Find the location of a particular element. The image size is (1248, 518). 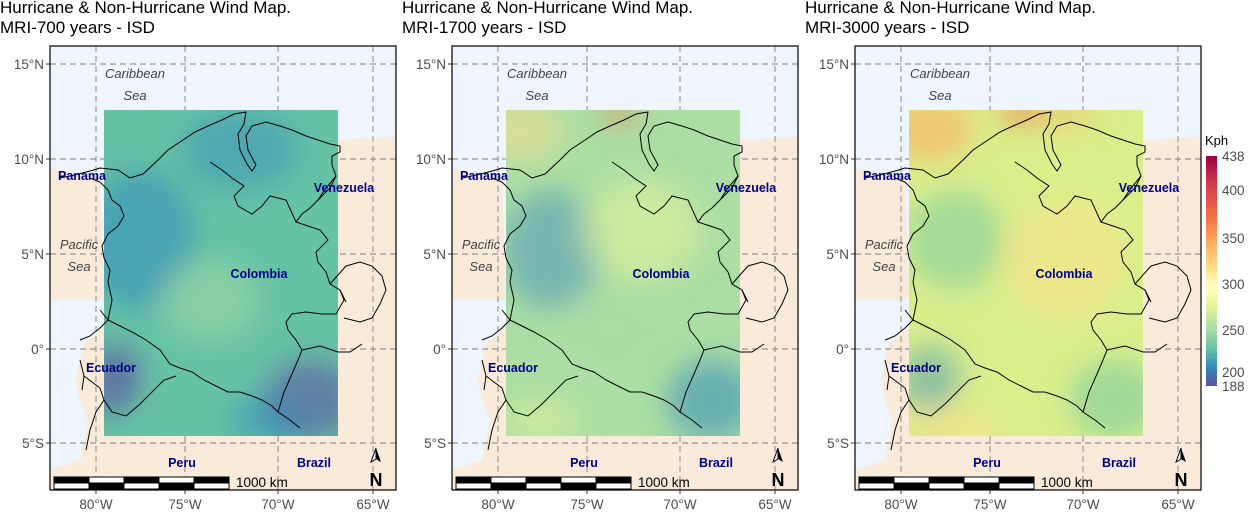

svg-text: N is located at coordinates (1181, 480).